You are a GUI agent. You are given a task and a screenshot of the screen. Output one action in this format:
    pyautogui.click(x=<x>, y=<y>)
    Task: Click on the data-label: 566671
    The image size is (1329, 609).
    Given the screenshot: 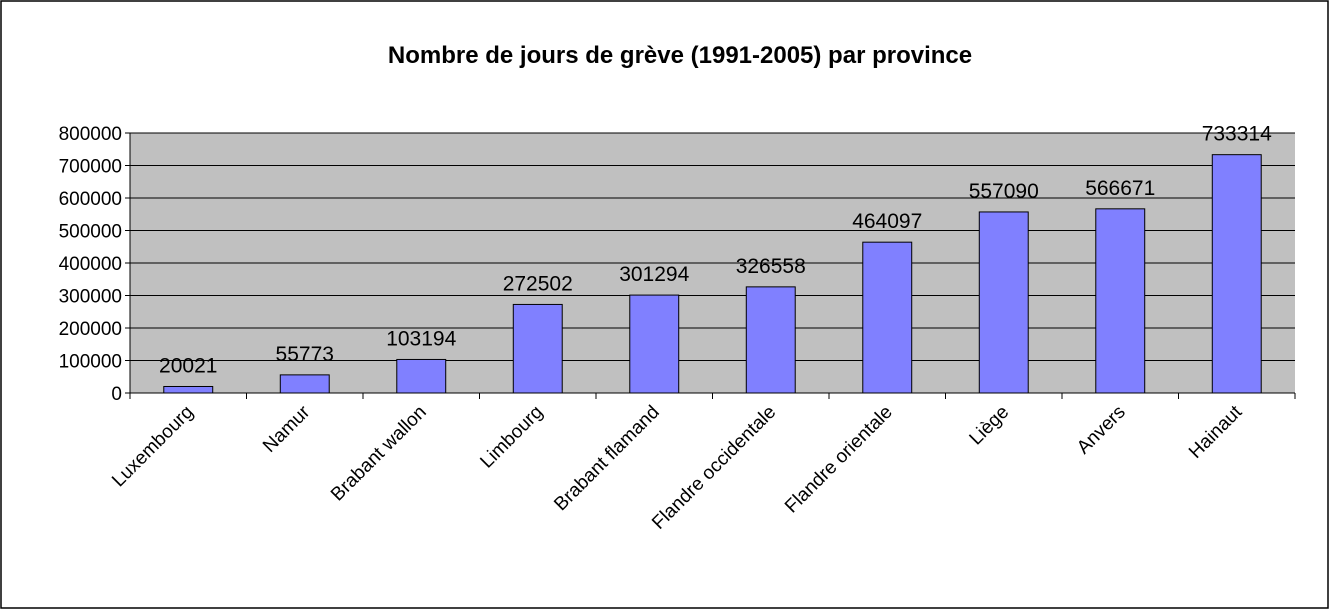 What is the action you would take?
    pyautogui.click(x=1120, y=188)
    